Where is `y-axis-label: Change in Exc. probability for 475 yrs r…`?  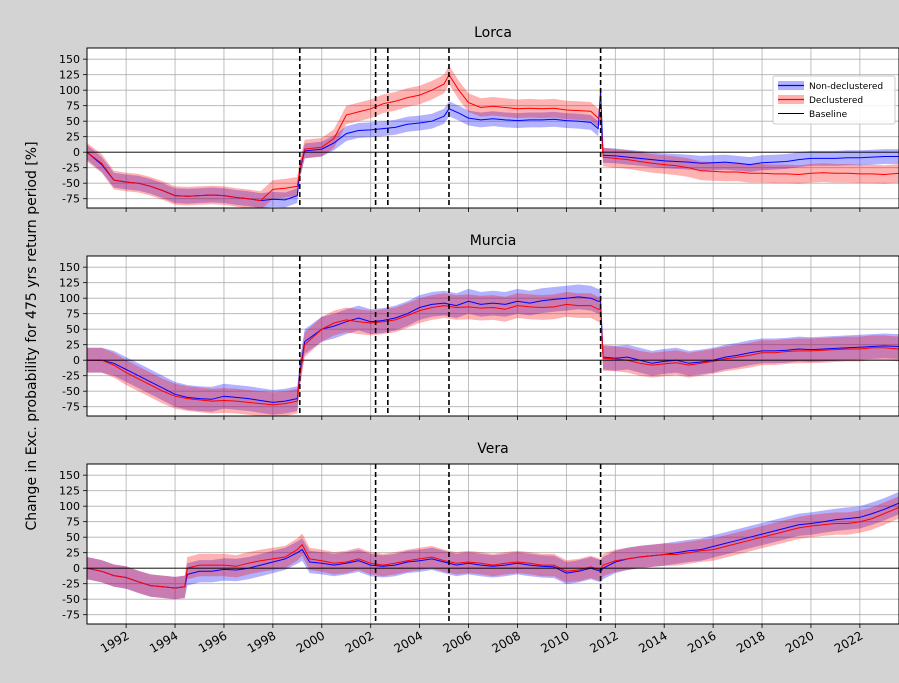
y-axis-label: Change in Exc. probability for 475 yrs r… is located at coordinates (32, 335).